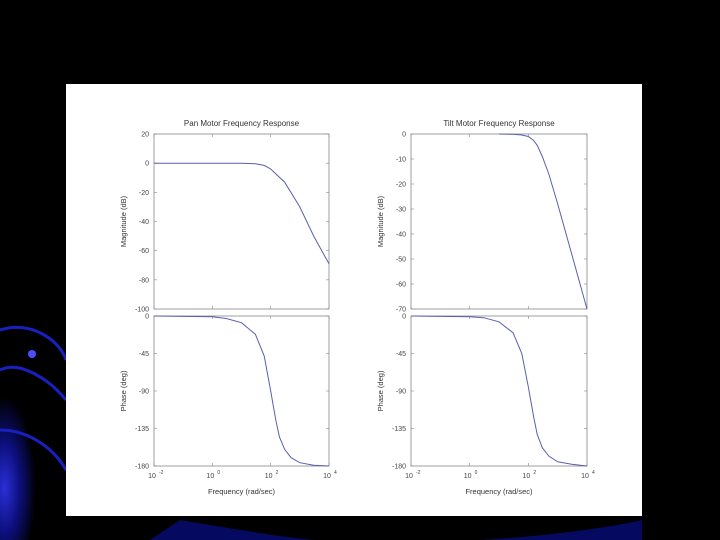  What do you see at coordinates (401, 392) in the screenshot?
I see `tilt-phase-ytick-label: -90` at bounding box center [401, 392].